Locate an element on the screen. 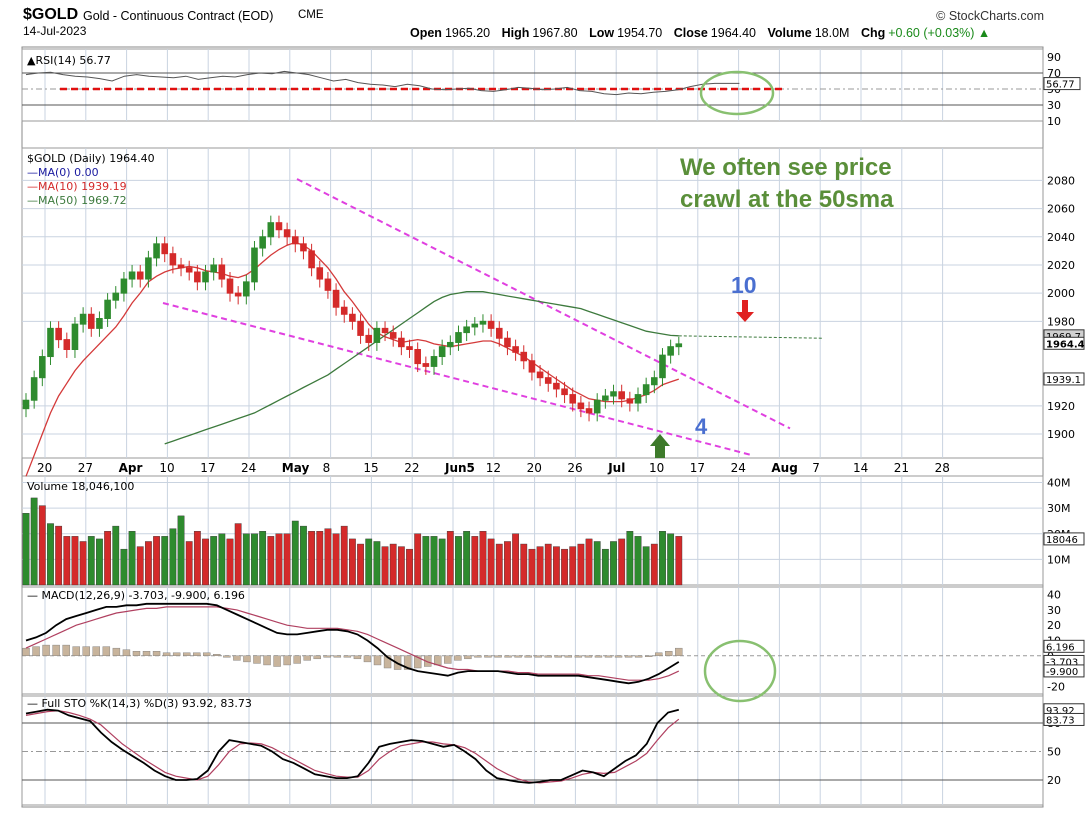 Image resolution: width=1086 pixels, height=813 pixels. up-arrow-icon: ▲ is located at coordinates (982, 33).